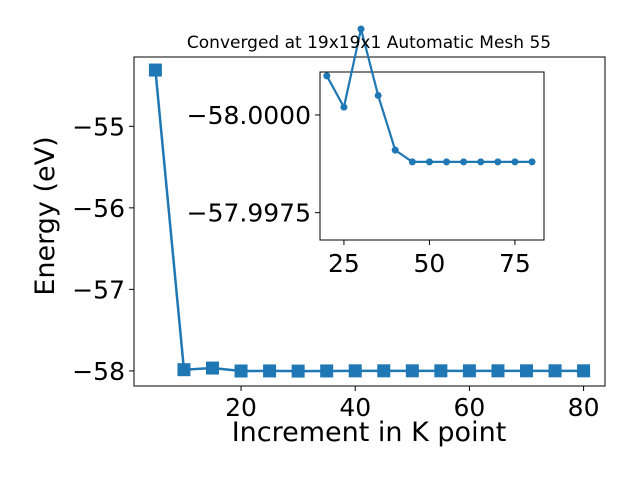  What do you see at coordinates (98, 208) in the screenshot?
I see `main-y-tick-label: −56` at bounding box center [98, 208].